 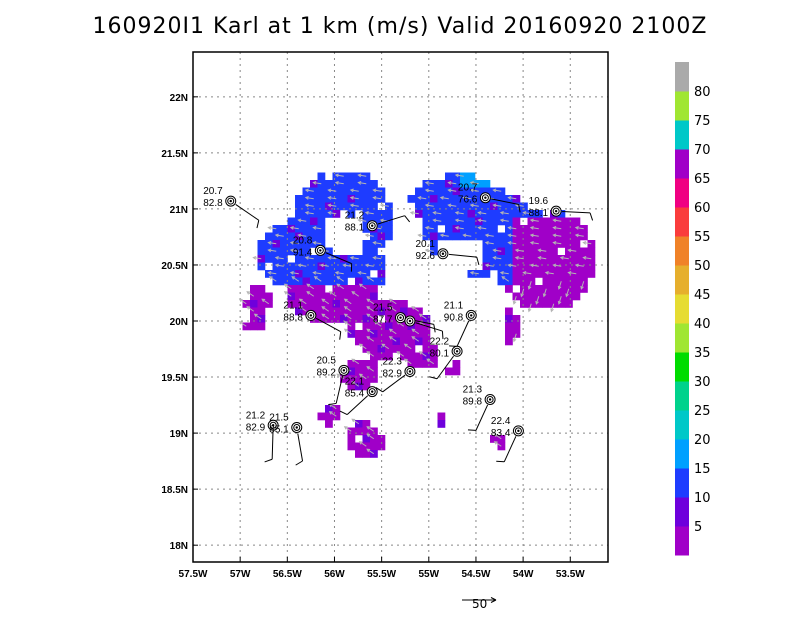 I want to click on observation: 21.389.8, so click(x=479, y=407).